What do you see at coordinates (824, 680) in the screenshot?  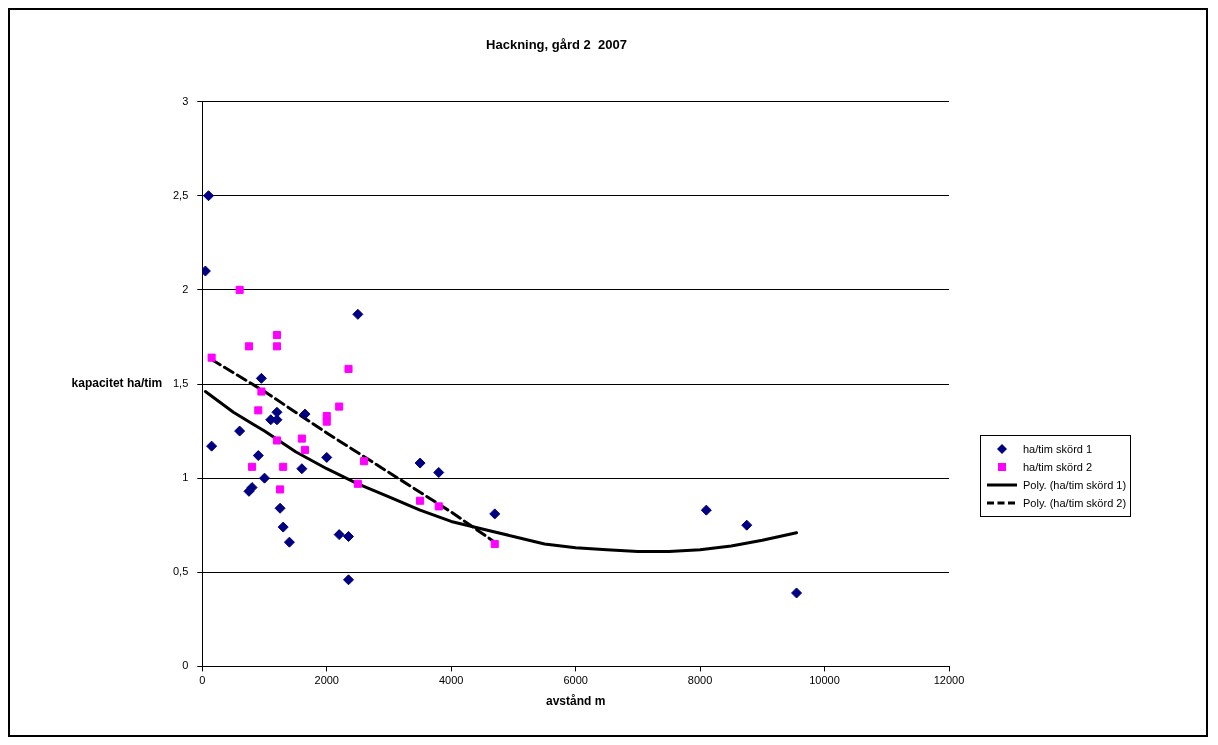 I see `x-tick-label: 10000` at bounding box center [824, 680].